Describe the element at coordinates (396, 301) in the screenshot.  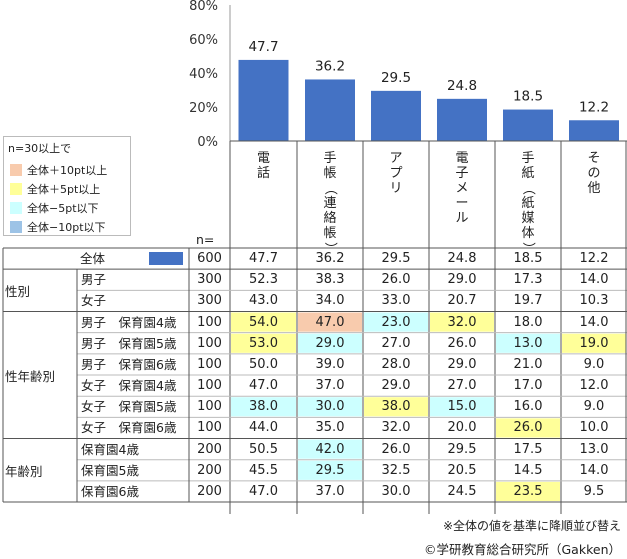
I see `table-cell: 33.0` at that location.